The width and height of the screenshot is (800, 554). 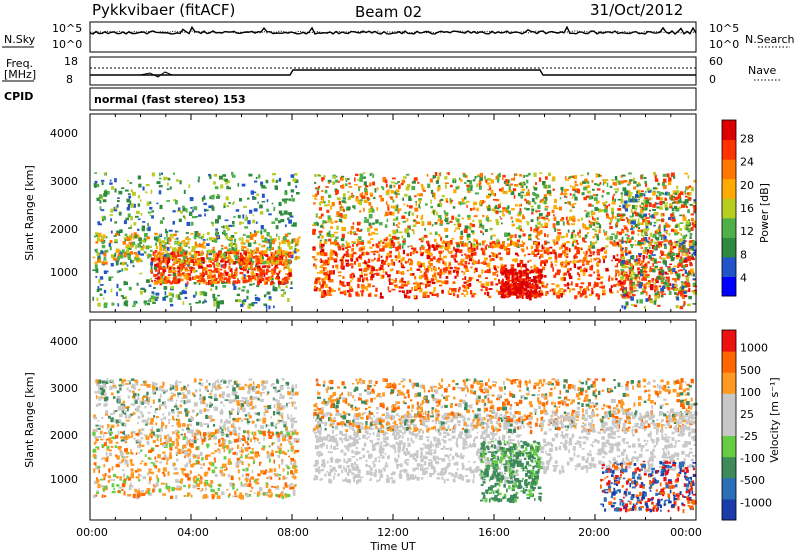 What do you see at coordinates (729, 208) in the screenshot?
I see `power-colorbar-frame` at bounding box center [729, 208].